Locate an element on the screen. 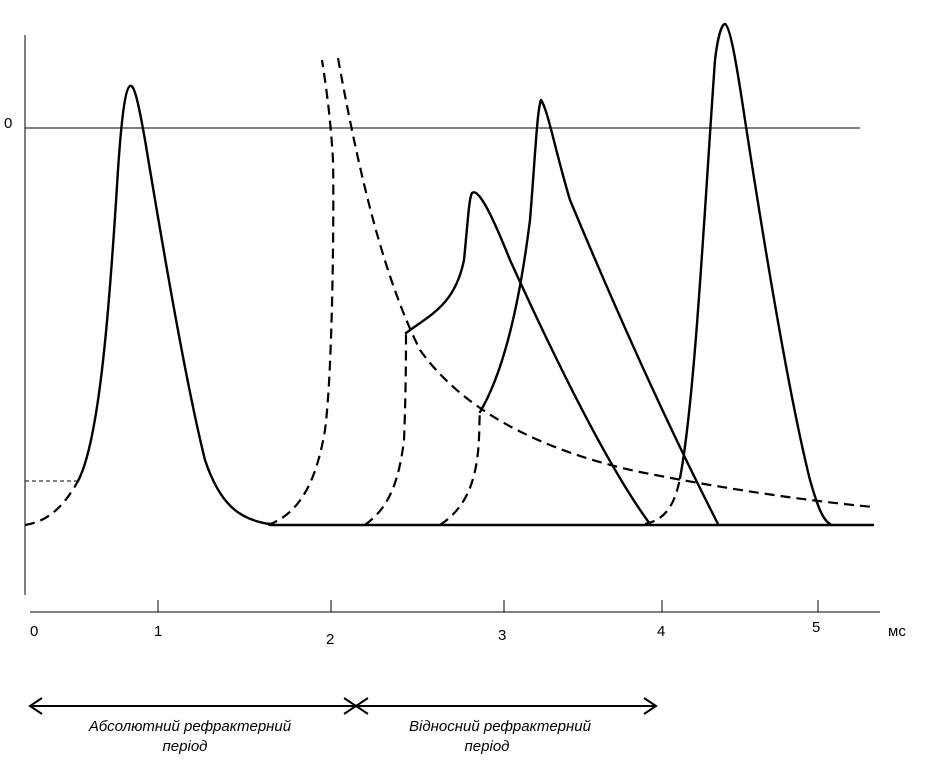 The height and width of the screenshot is (771, 937). absolute-period-label-line2: період is located at coordinates (185, 746).